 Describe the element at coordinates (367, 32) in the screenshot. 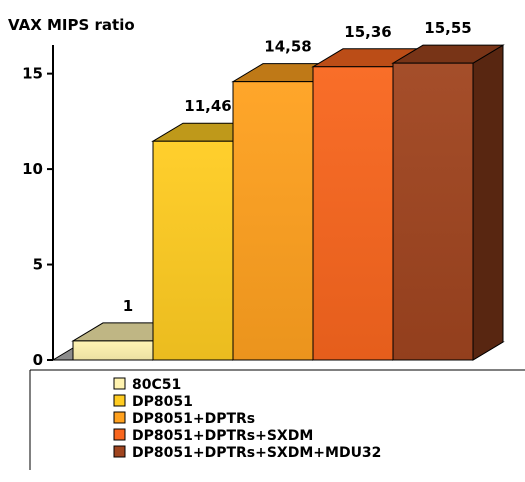

I see `data-label: 15,36` at that location.